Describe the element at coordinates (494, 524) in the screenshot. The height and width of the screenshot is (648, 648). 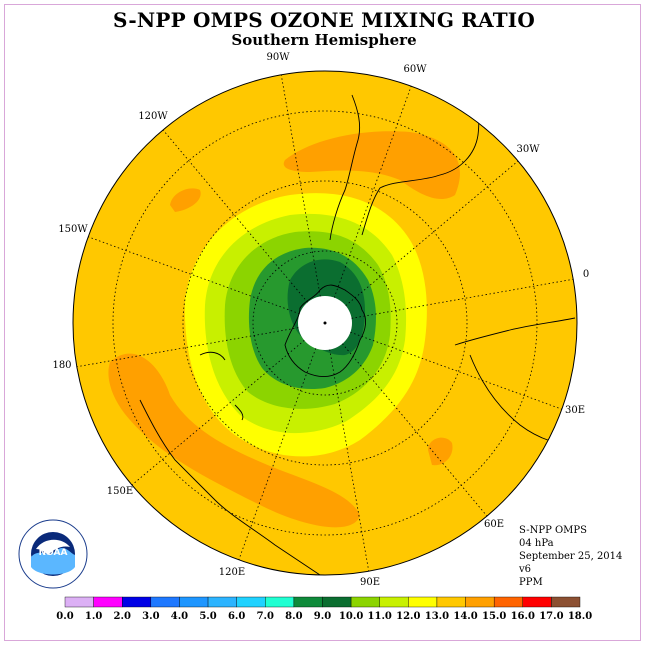
I see `longitude-label-lon60e: 60E` at that location.